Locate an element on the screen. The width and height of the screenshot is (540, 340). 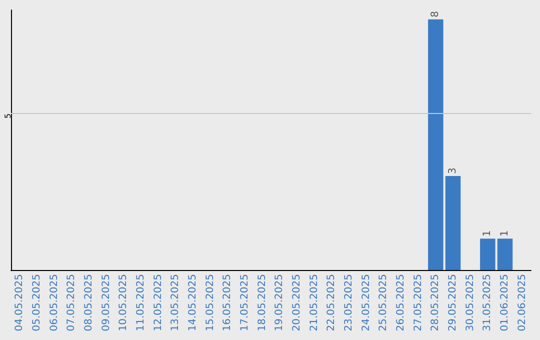
data-label: 8 is located at coordinates (436, 14).